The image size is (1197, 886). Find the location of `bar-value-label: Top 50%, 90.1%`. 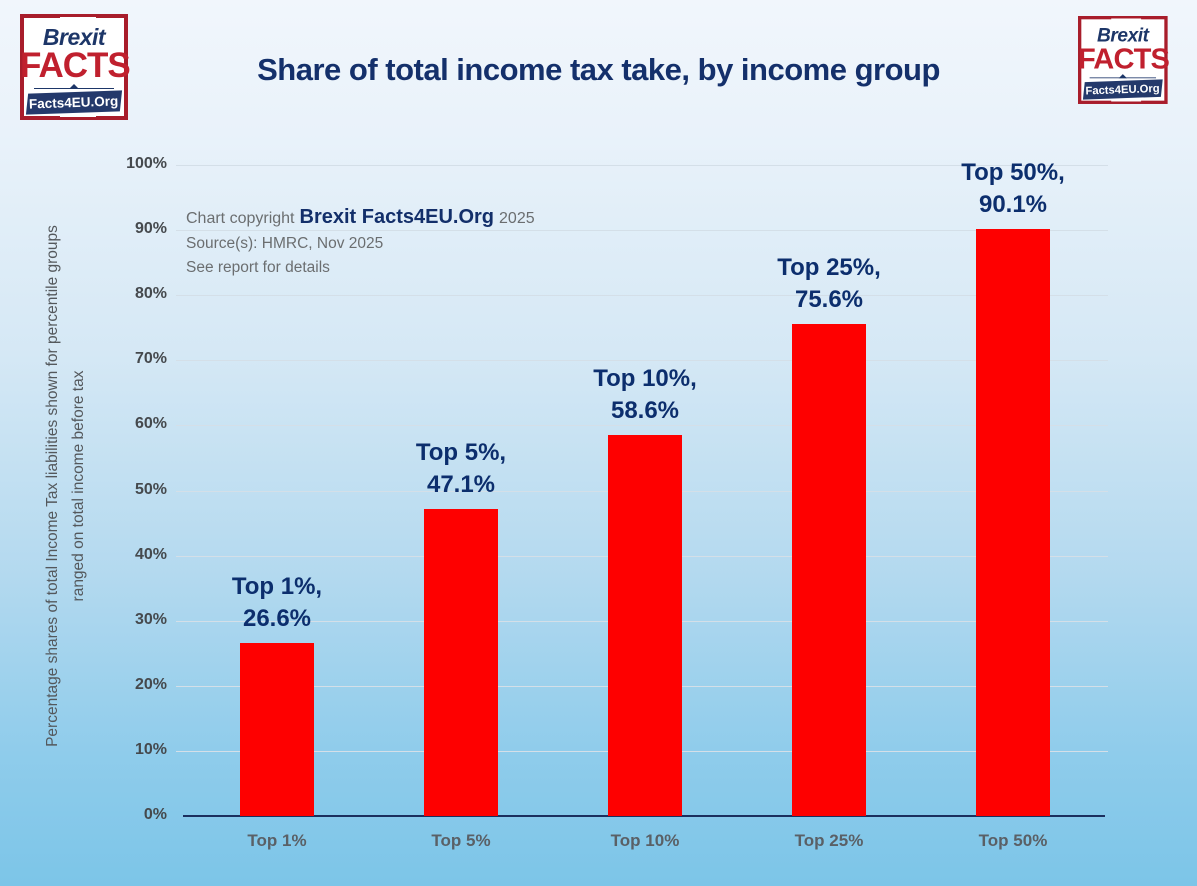

bar-value-label: Top 50%, 90.1% is located at coordinates (1013, 189).